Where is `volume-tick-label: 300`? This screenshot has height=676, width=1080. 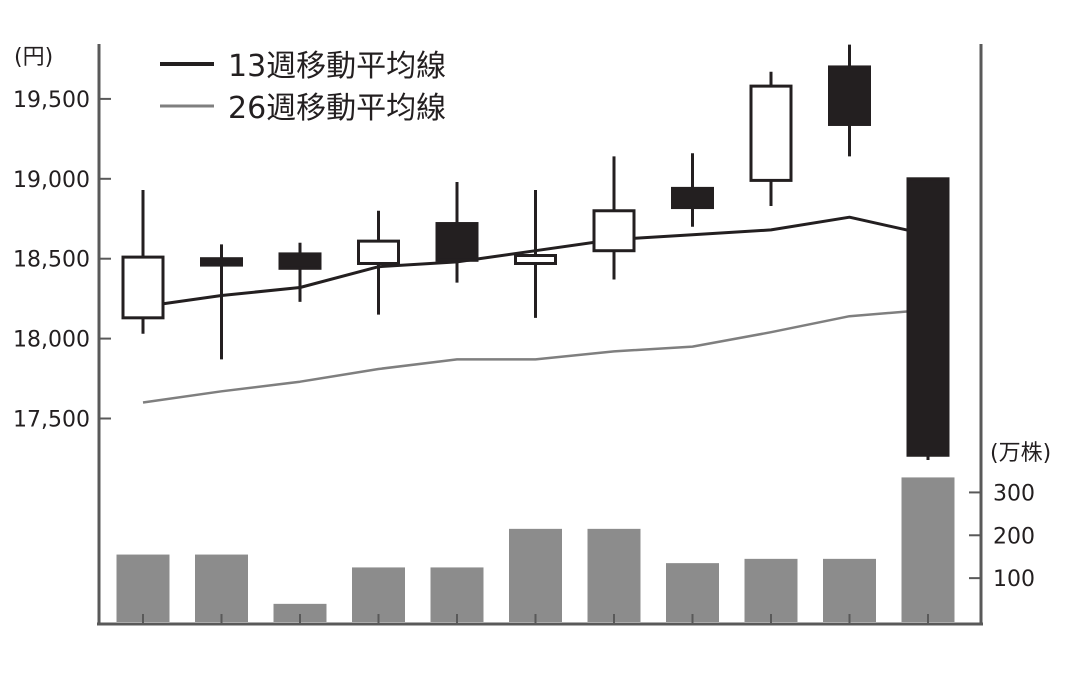 volume-tick-label: 300 is located at coordinates (1014, 493).